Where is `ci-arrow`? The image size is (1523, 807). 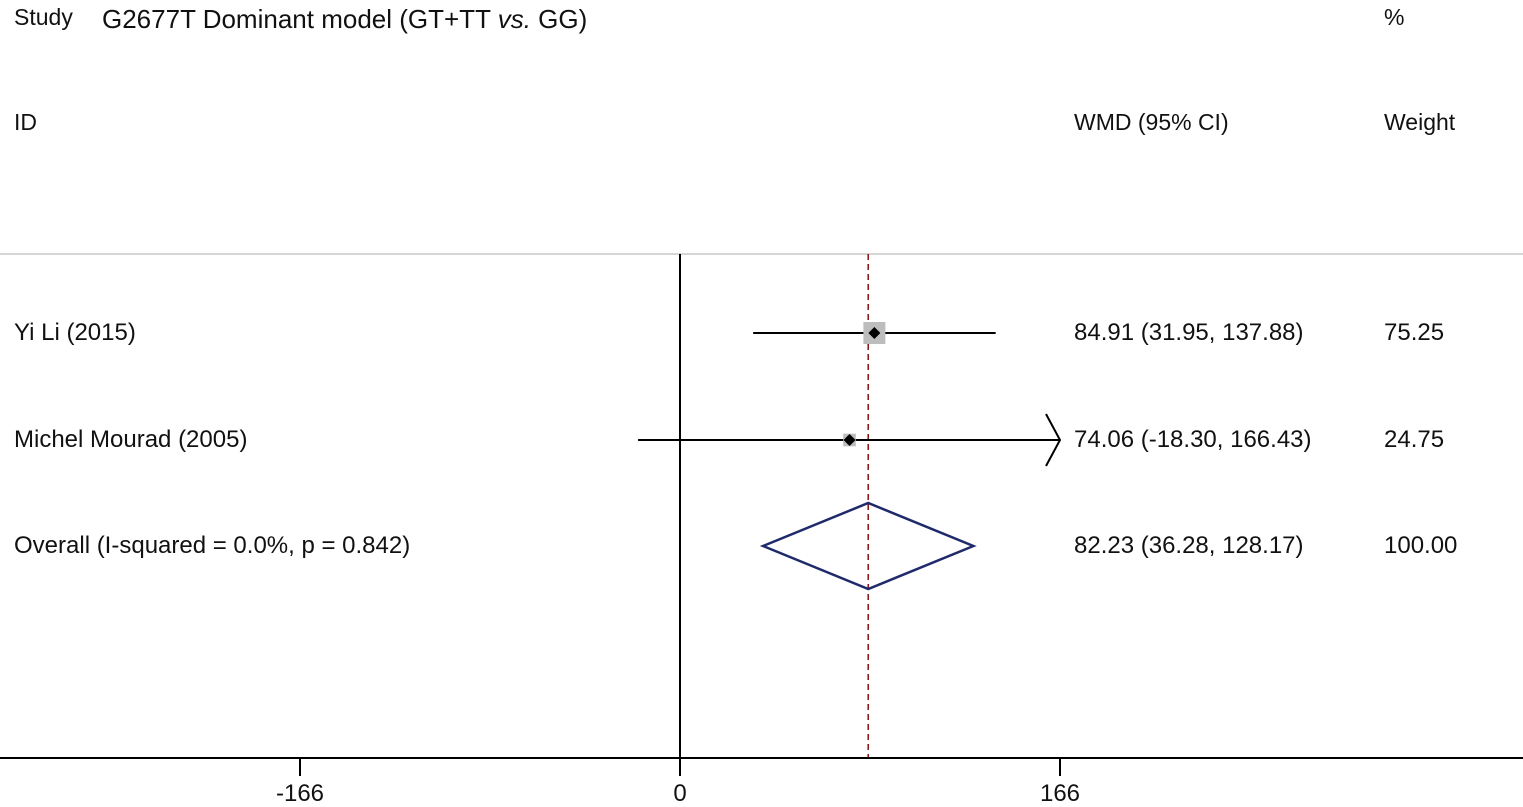
ci-arrow is located at coordinates (1053, 440).